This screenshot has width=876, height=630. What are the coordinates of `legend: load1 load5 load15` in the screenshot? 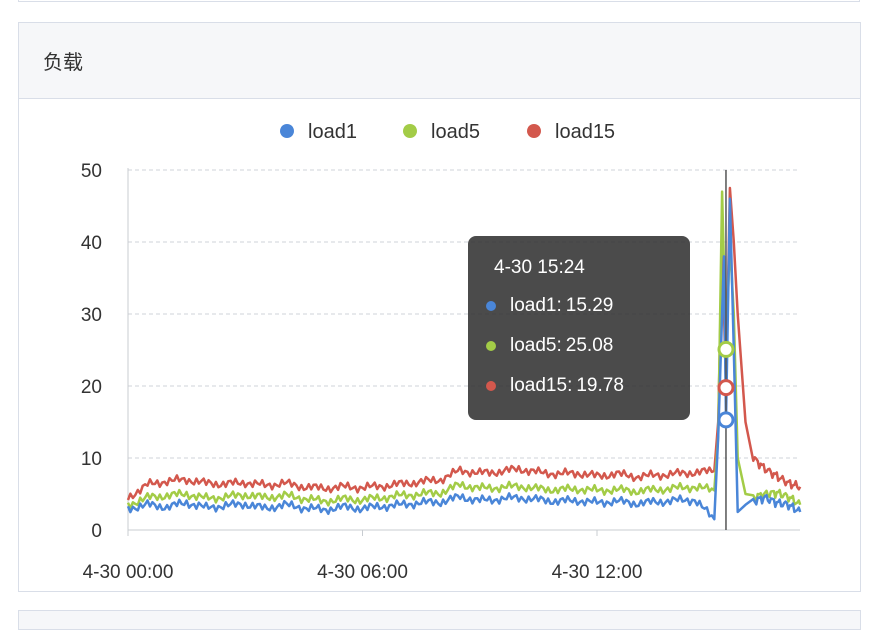 It's located at (447, 132).